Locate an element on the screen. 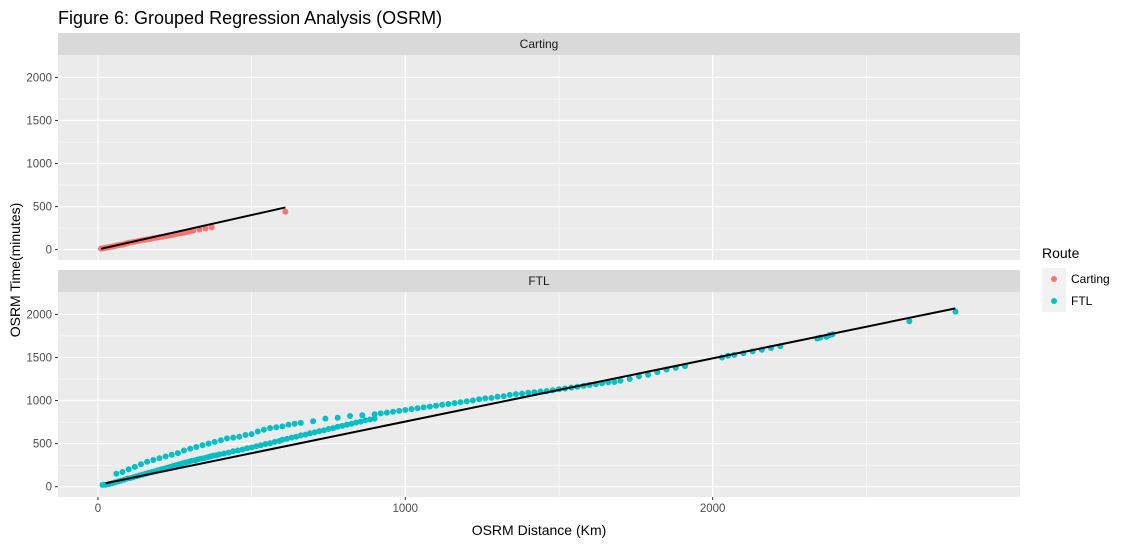  y-ticks-ftl: 0 500 1000 1500 2000 is located at coordinates (42, 401).